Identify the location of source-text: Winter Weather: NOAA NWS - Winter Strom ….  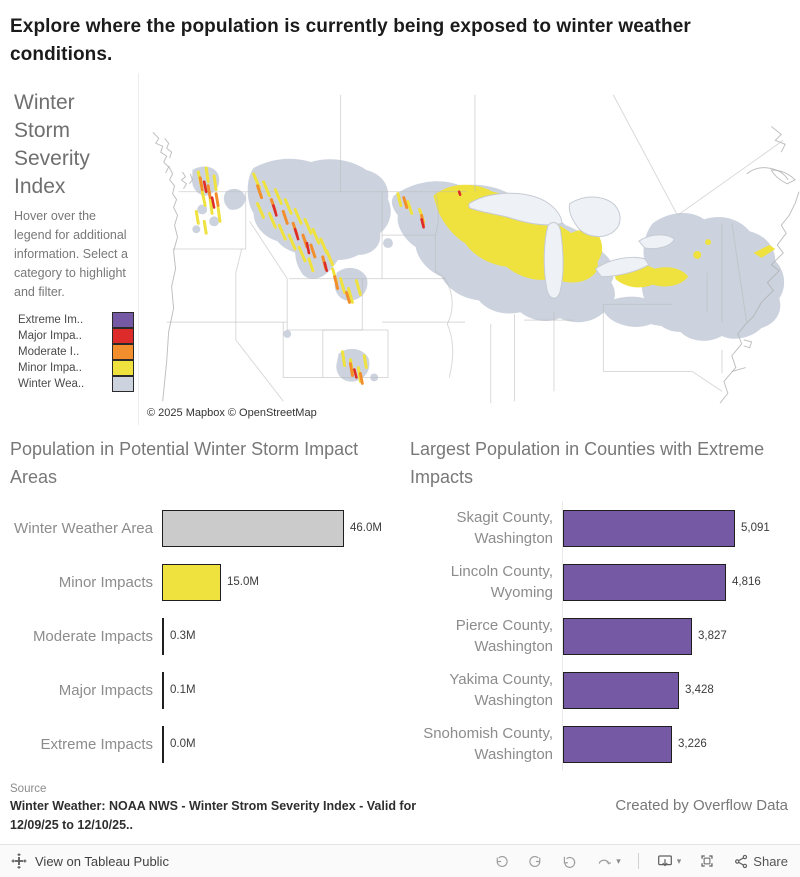
(213, 815).